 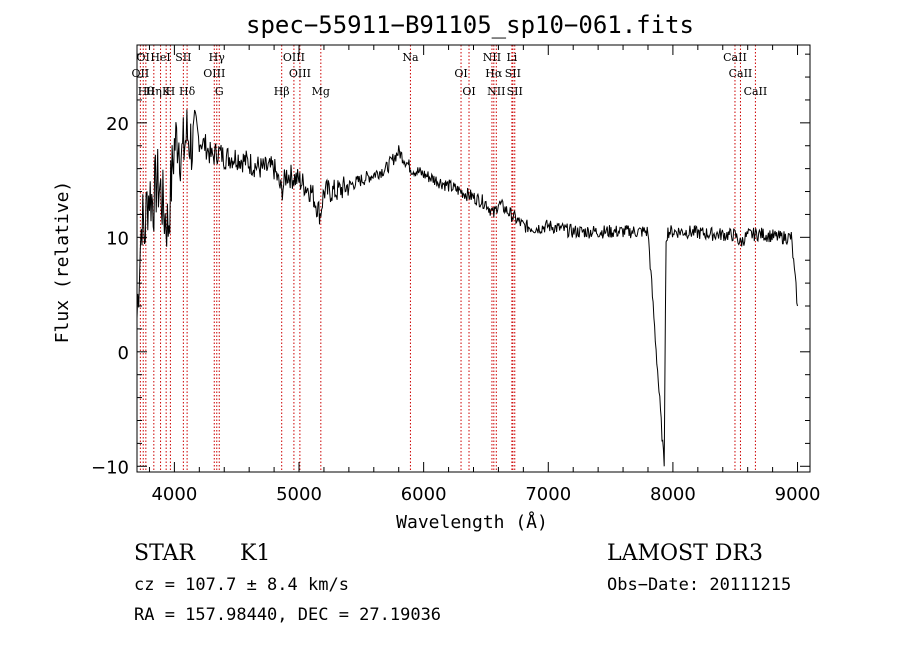 I want to click on line-label-7: SII, so click(x=183, y=57).